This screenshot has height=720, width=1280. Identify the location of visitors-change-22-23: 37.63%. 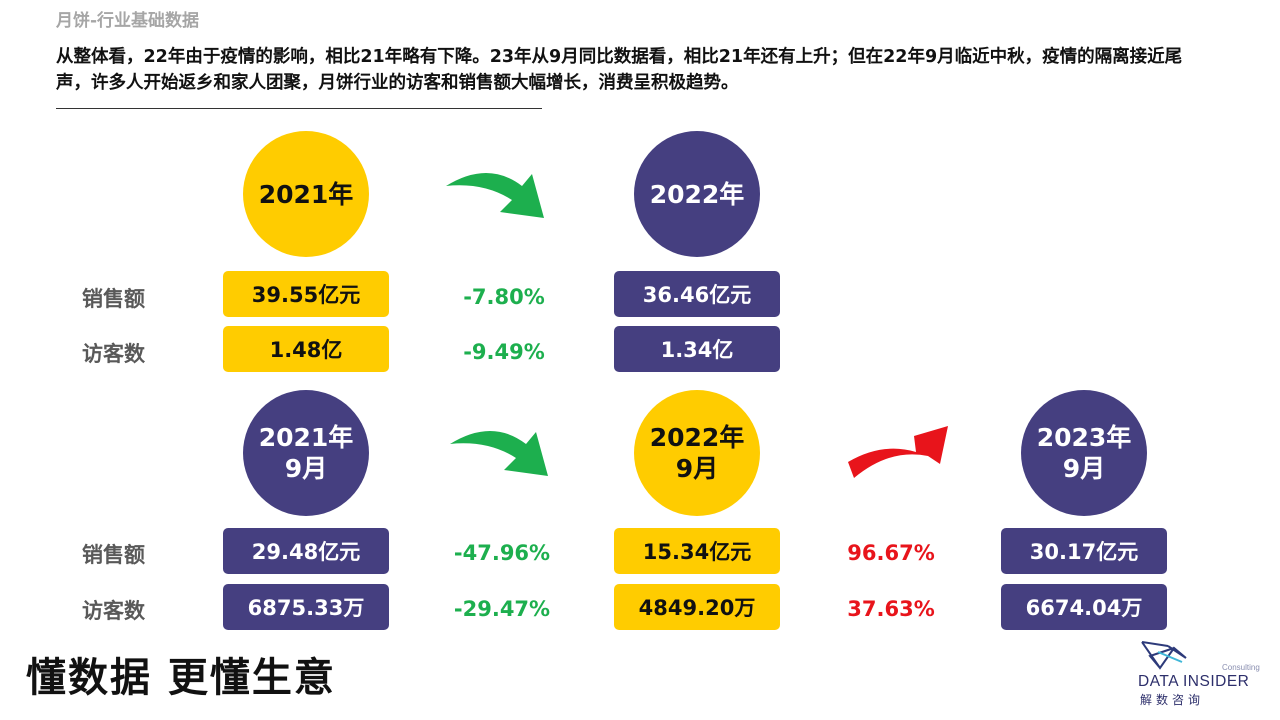
(891, 609).